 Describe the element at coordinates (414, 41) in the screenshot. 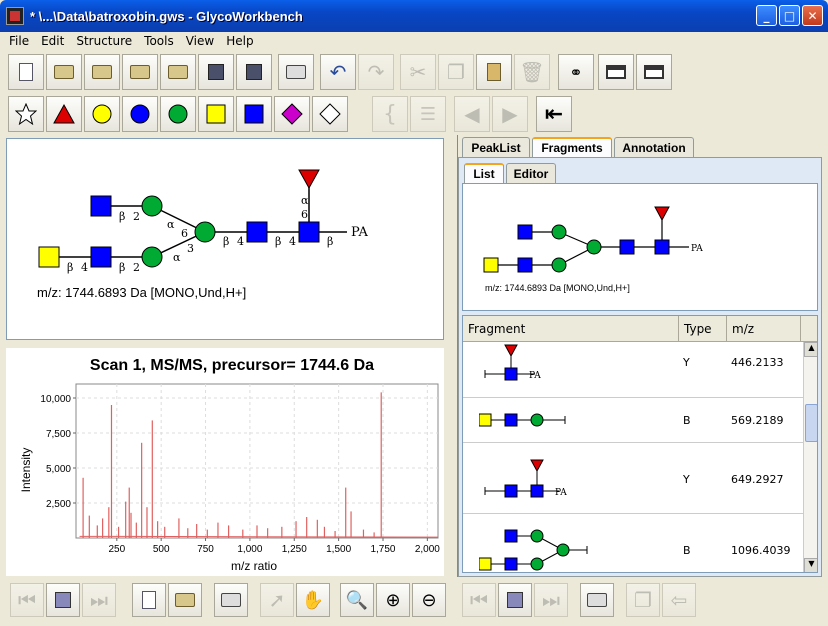

I see `menu-bar: File Edit Structure Tools View Help` at that location.